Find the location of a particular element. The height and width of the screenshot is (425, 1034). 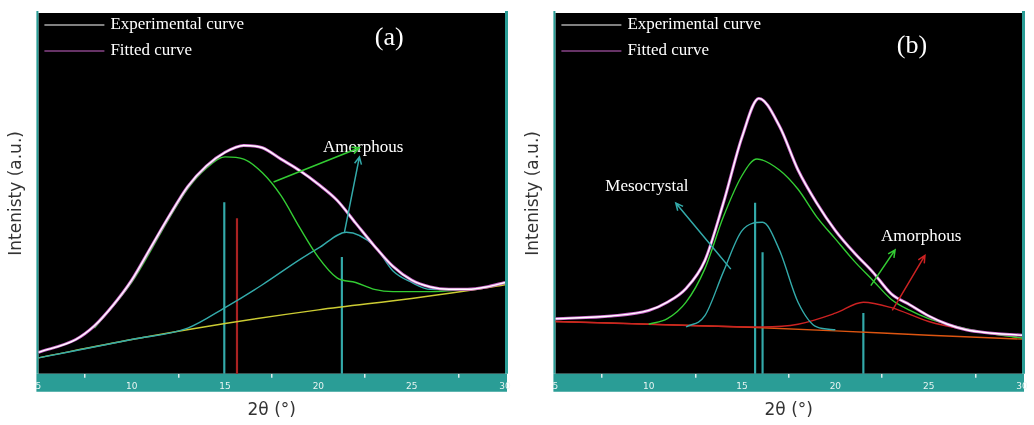

text: (b) is located at coordinates (912, 44).